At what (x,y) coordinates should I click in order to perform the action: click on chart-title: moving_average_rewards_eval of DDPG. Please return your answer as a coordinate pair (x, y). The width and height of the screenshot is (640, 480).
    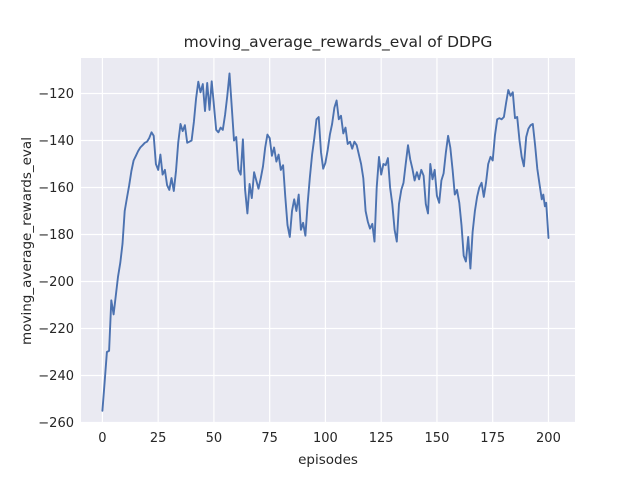
    Looking at the image, I should click on (338, 42).